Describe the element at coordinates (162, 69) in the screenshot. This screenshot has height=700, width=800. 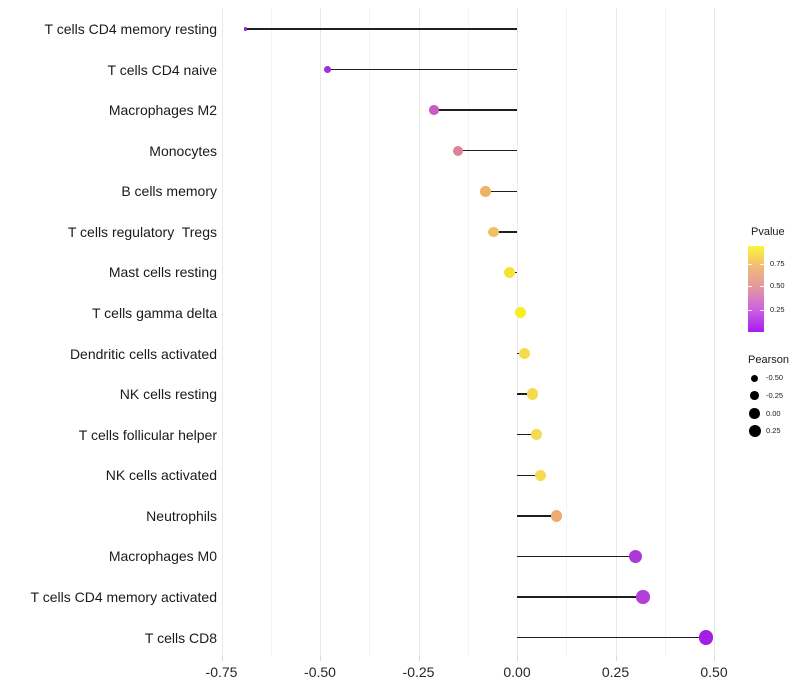
I see `category-label: T cells CD4 naive` at that location.